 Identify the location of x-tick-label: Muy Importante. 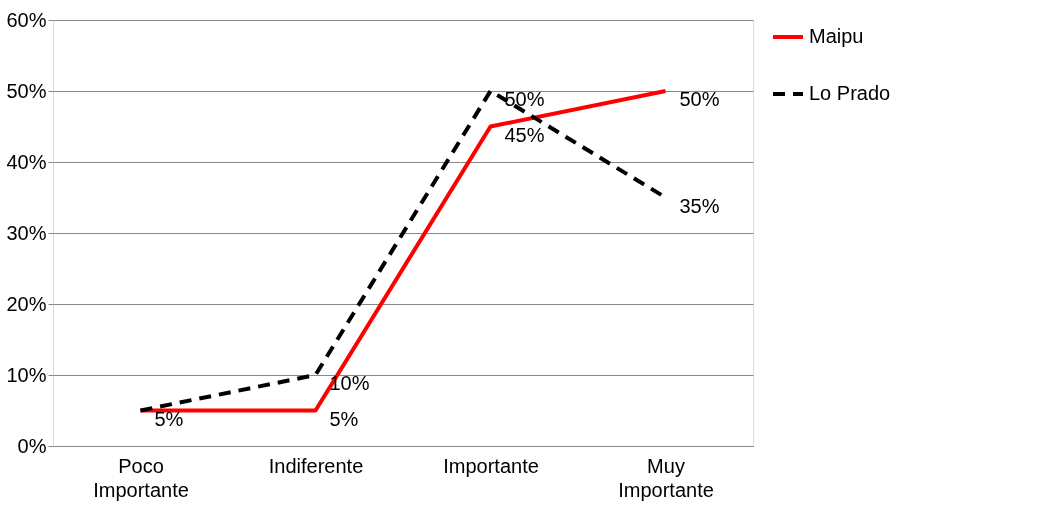
(666, 477).